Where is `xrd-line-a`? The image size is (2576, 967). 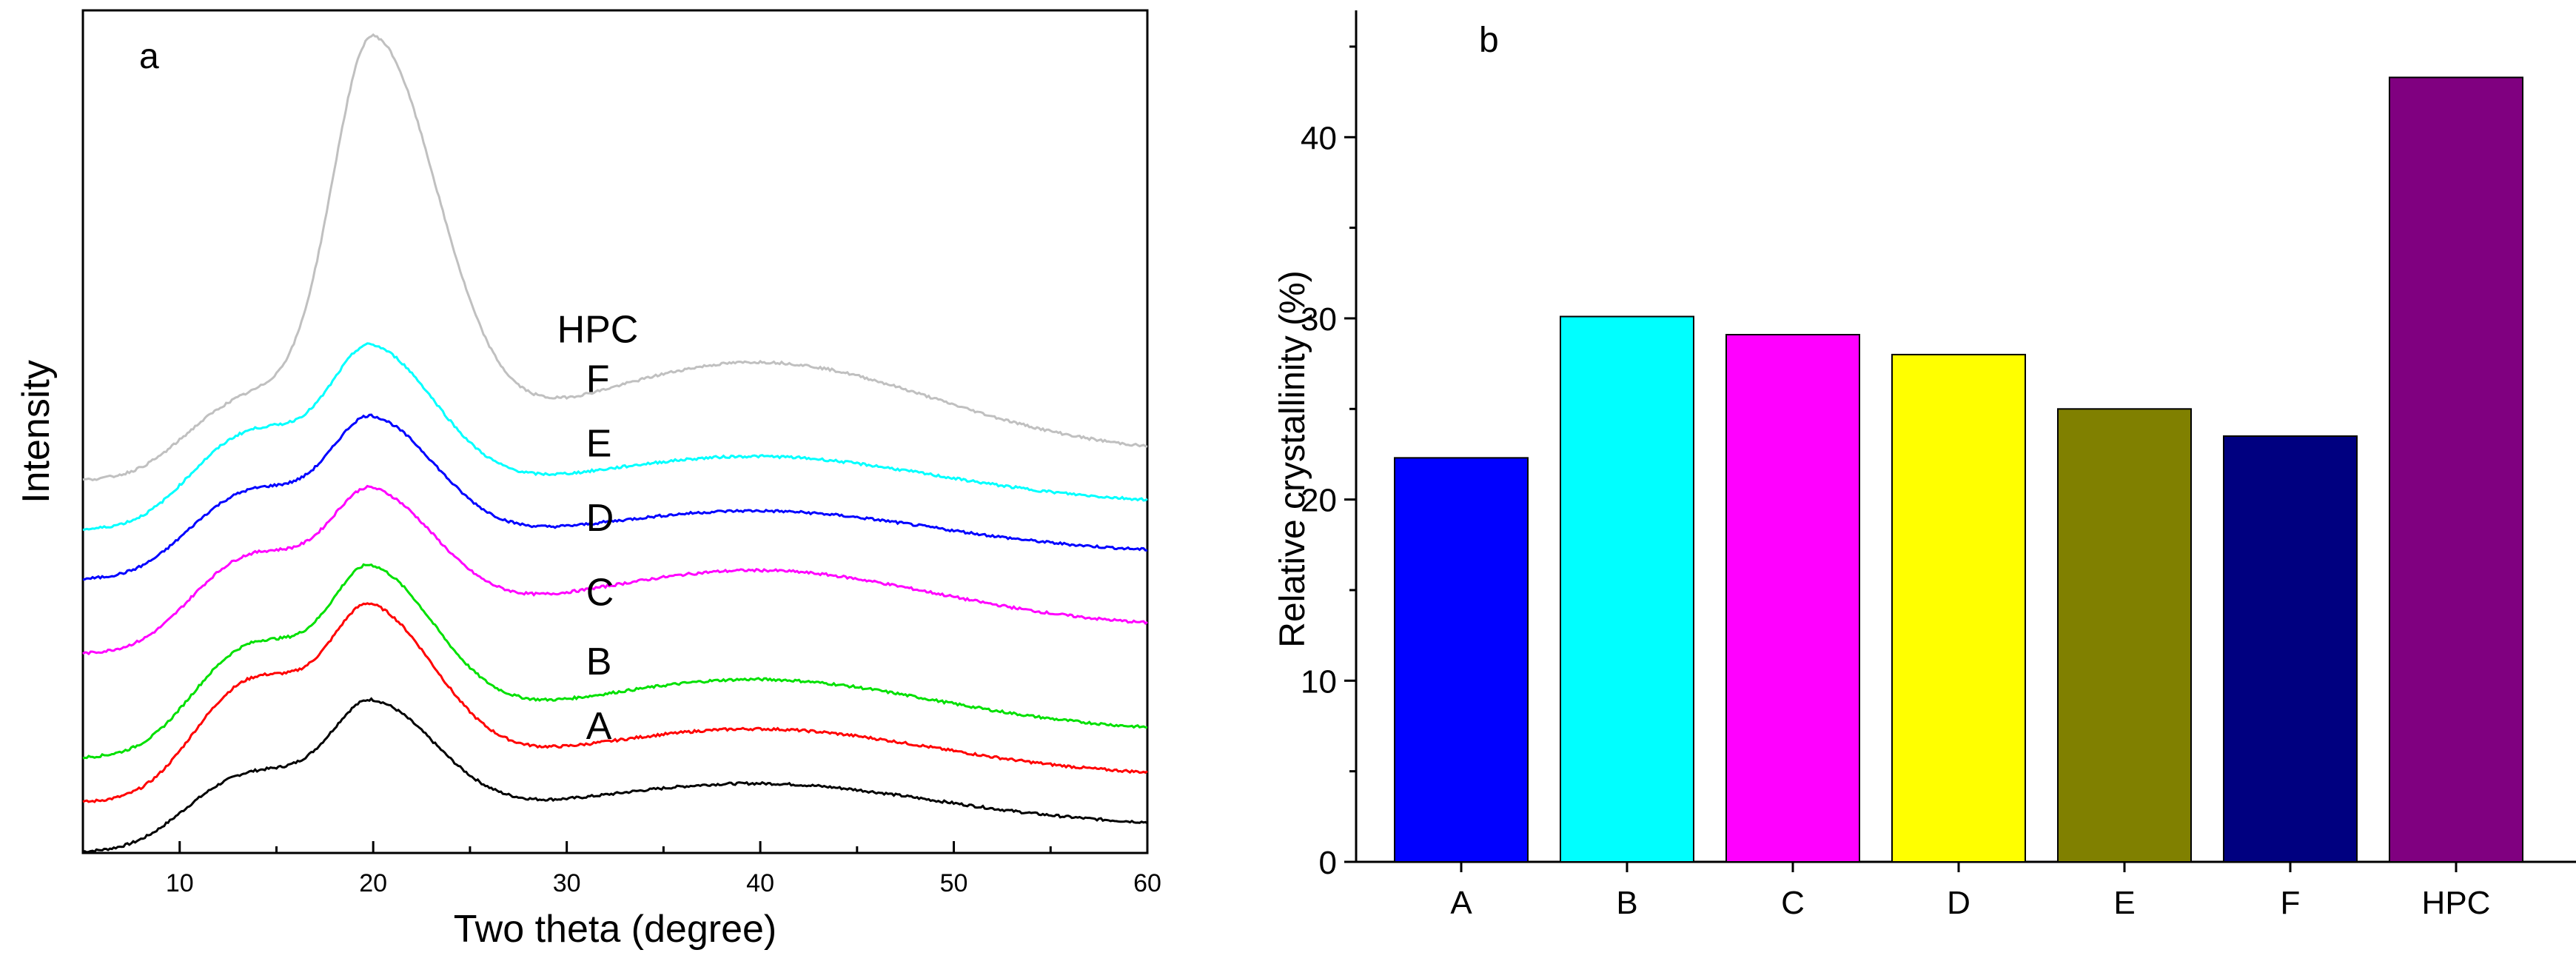 xrd-line-a is located at coordinates (615, 775).